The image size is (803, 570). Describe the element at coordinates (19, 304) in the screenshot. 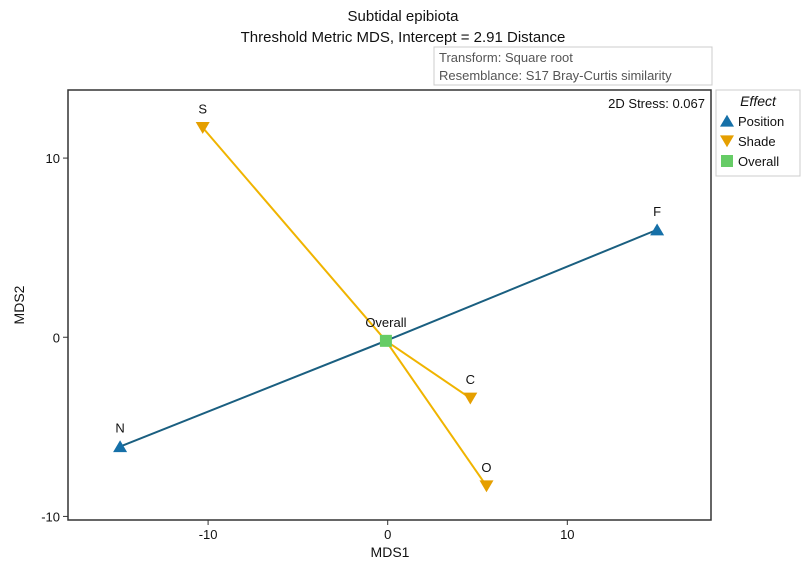

I see `y-axis-label: MDS2` at that location.